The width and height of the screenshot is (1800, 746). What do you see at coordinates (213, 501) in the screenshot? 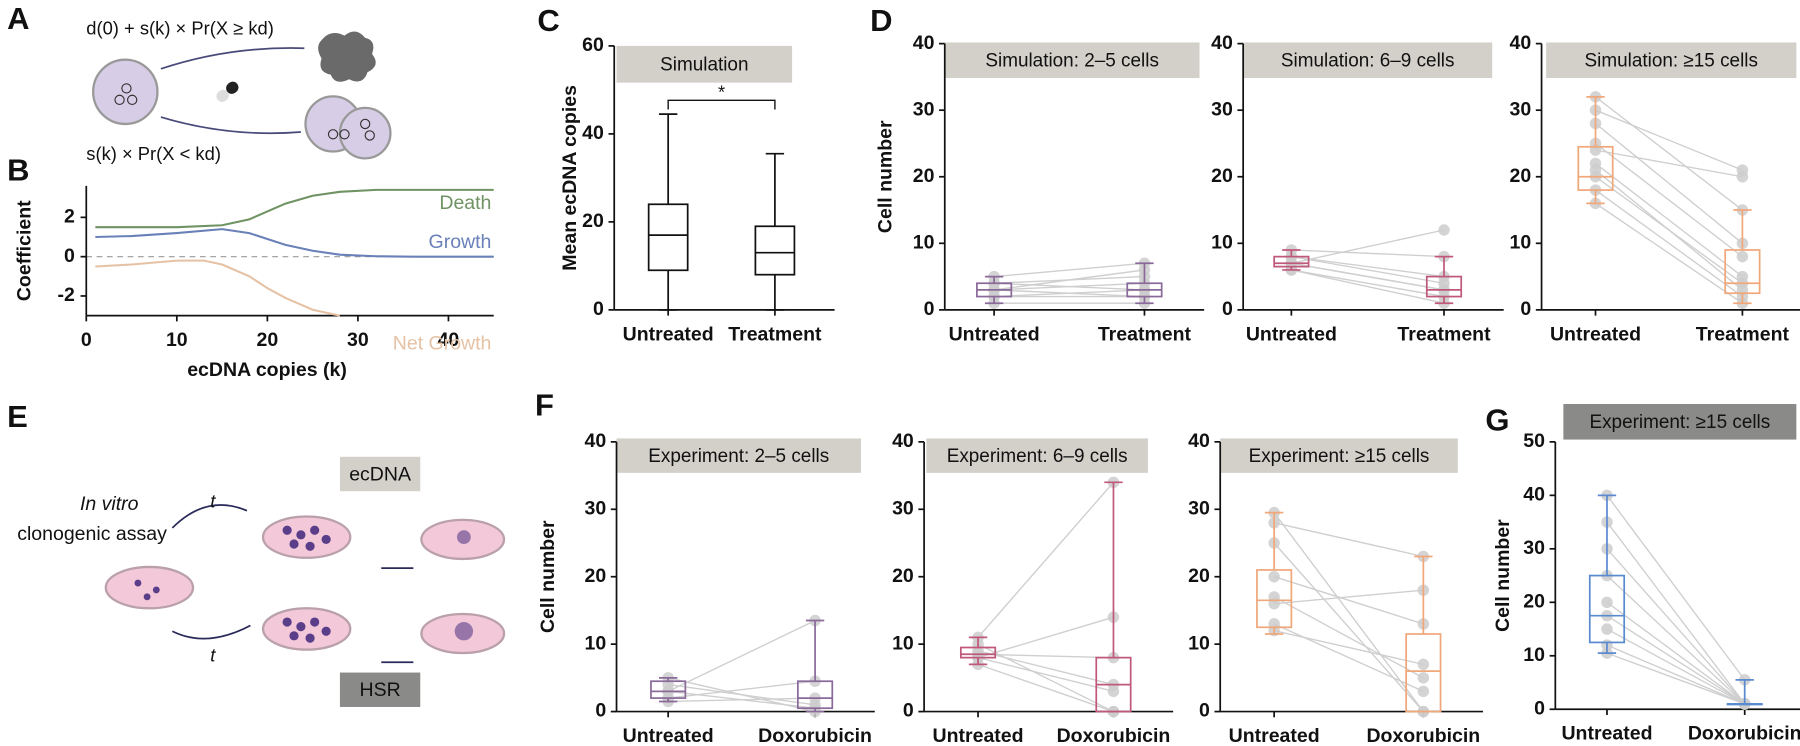
I see `time-label: t` at bounding box center [213, 501].